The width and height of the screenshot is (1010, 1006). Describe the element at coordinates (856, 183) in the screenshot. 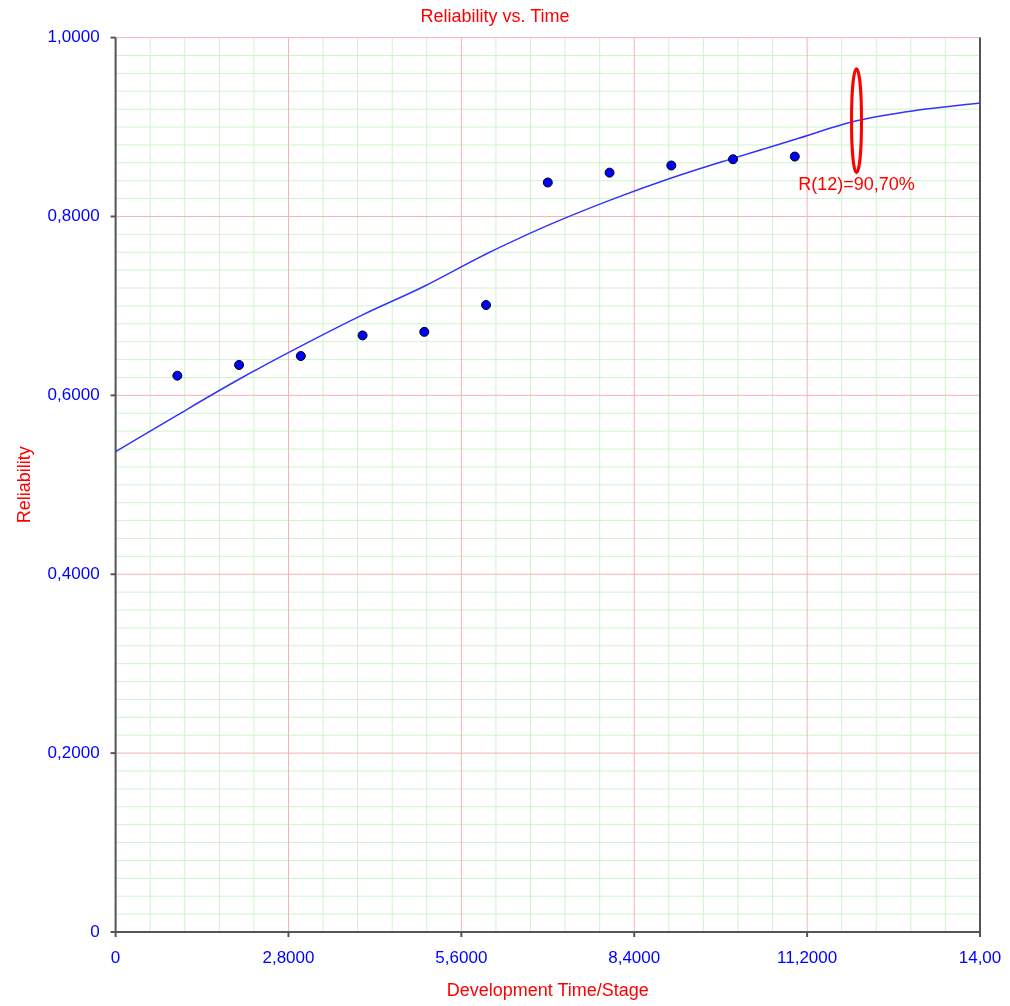

I see `annotation: R(12)=90,70%` at that location.